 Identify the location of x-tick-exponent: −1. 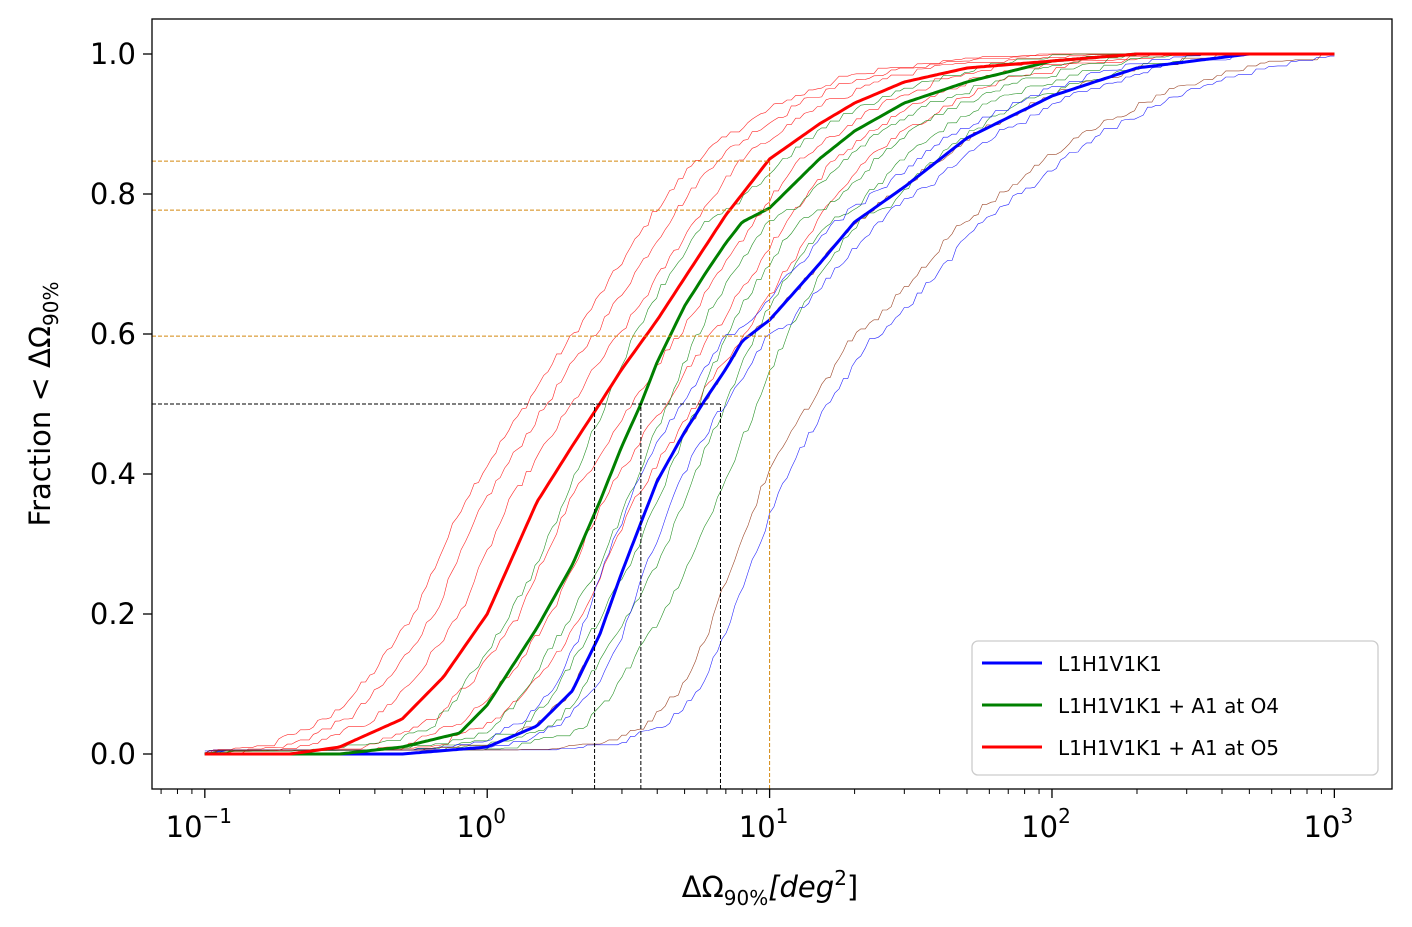
(217, 816).